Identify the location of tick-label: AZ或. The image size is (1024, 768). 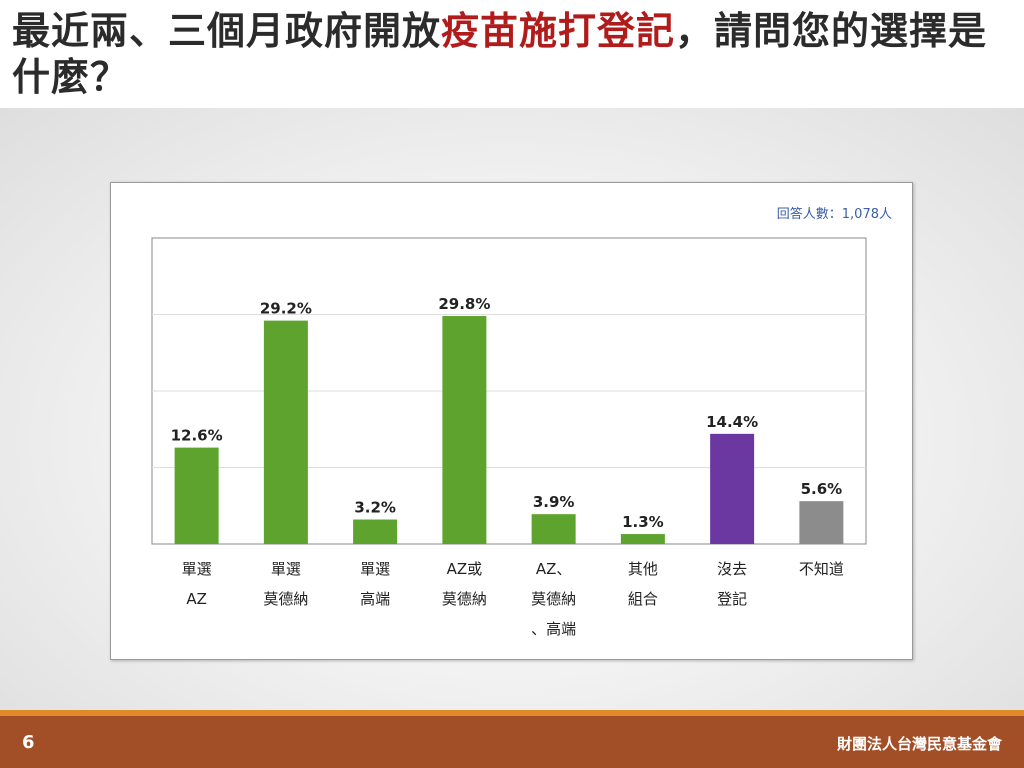
(465, 569).